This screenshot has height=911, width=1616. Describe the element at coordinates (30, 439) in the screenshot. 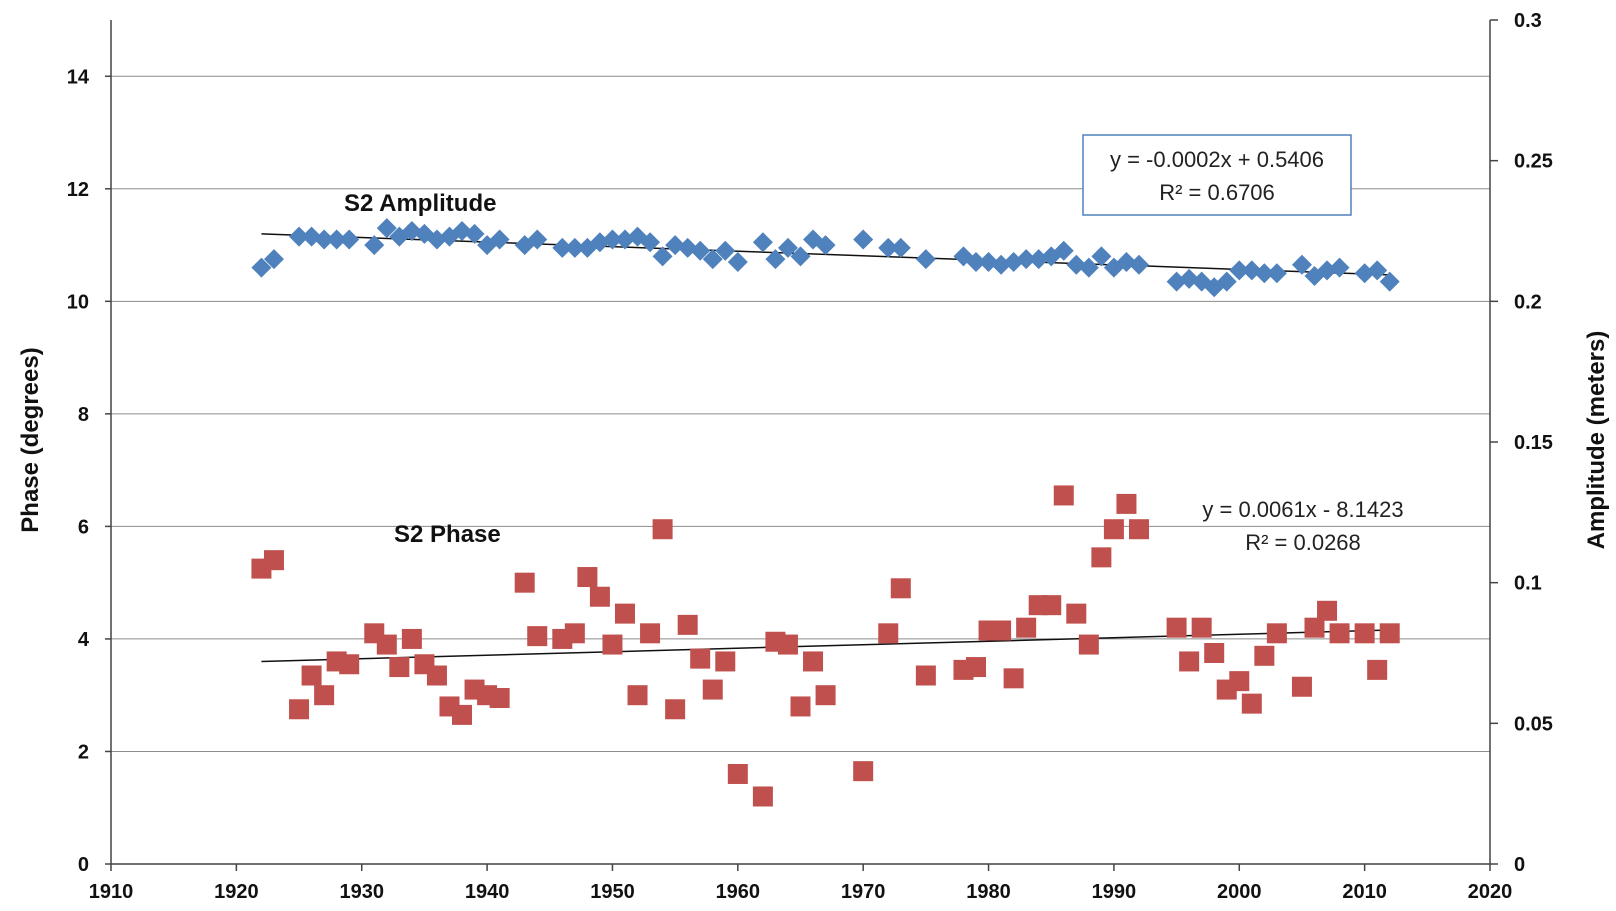

I see `y-axis-left-label: Phase (degrees)` at that location.